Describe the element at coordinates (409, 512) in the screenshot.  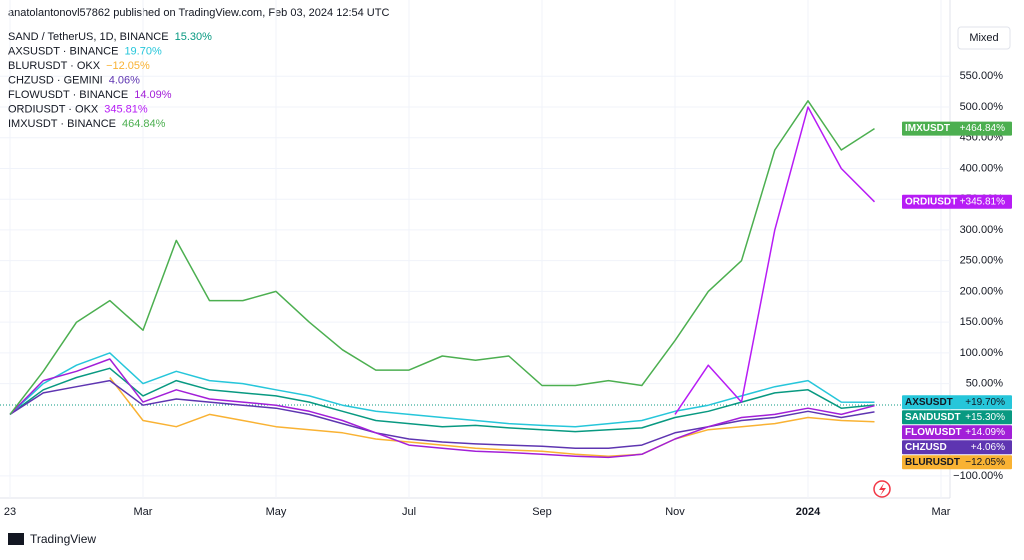
I see `x-tick-label: Jul` at that location.